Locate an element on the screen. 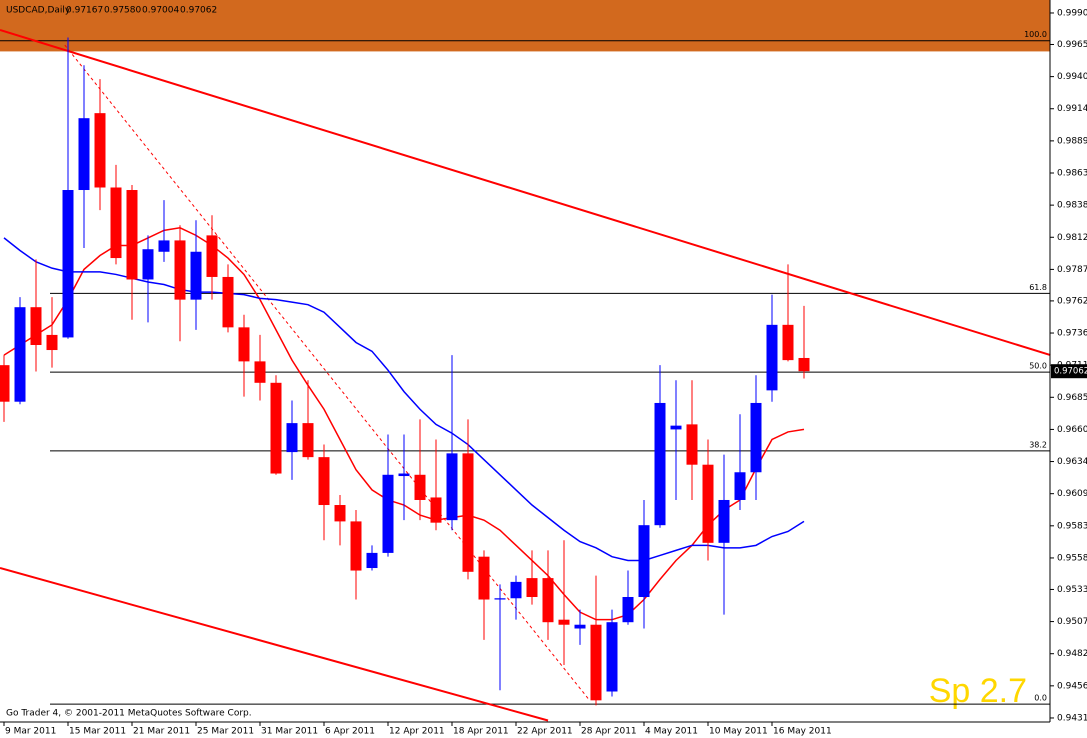  y-tick-label: 0.95075 is located at coordinates (1072, 622).